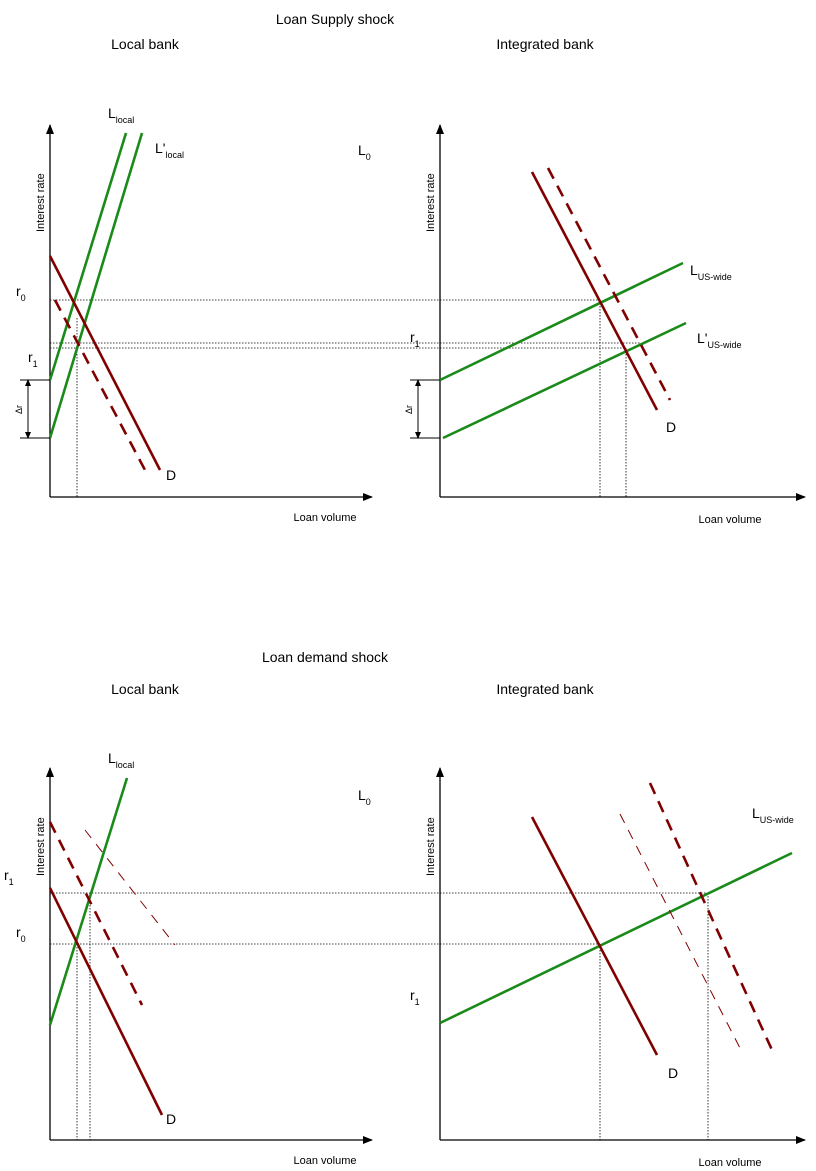  What do you see at coordinates (335, 19) in the screenshot?
I see `section-title: Loan Supply shock` at bounding box center [335, 19].